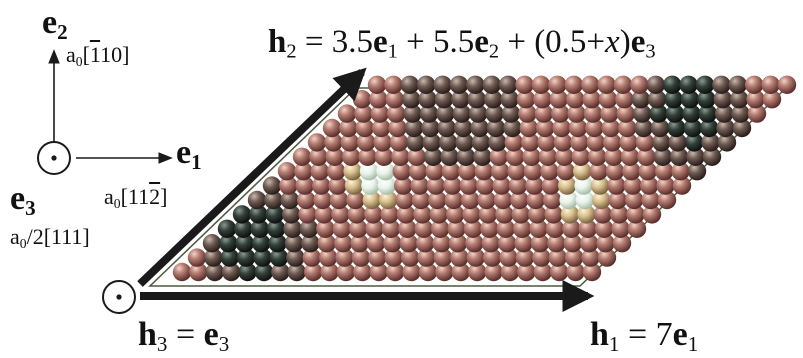 The height and width of the screenshot is (358, 803). What do you see at coordinates (136, 197) in the screenshot?
I see `e1-direction: a0[112]` at bounding box center [136, 197].